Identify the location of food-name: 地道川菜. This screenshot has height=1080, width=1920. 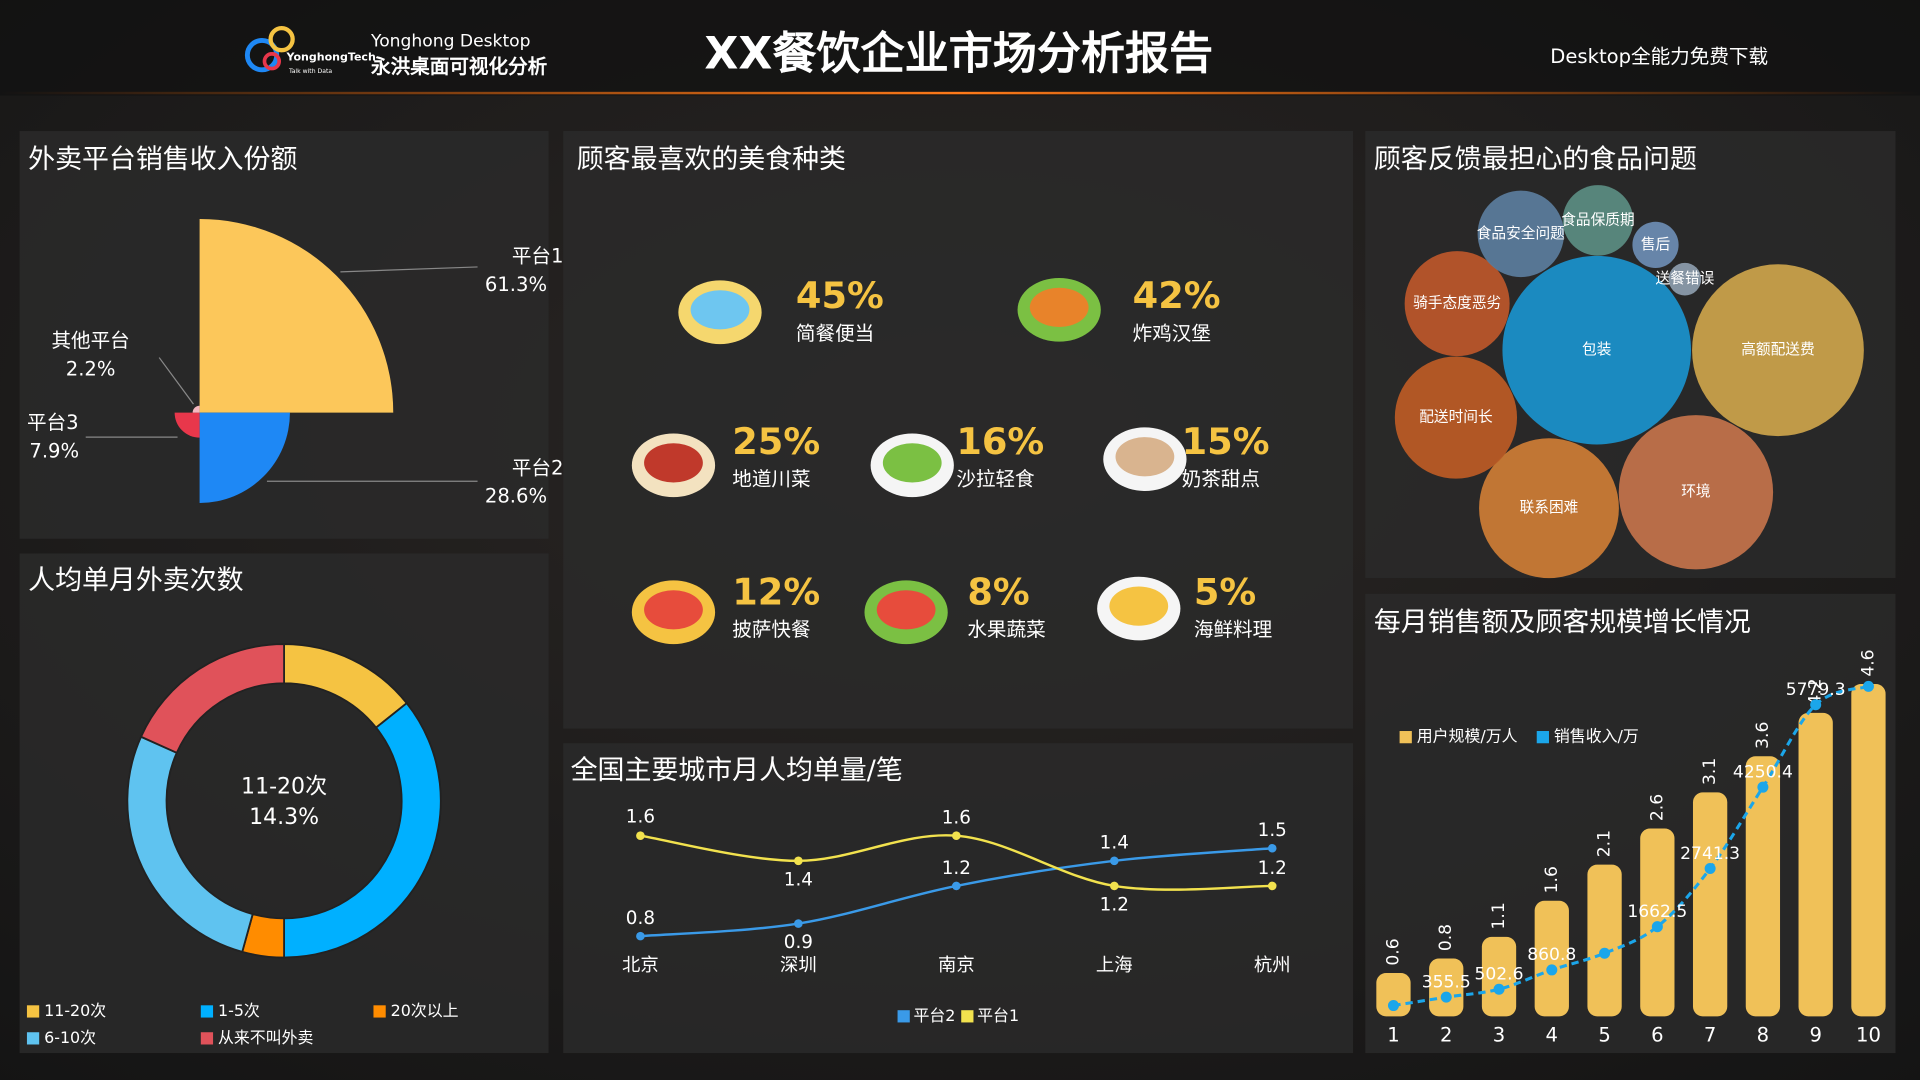
(771, 479).